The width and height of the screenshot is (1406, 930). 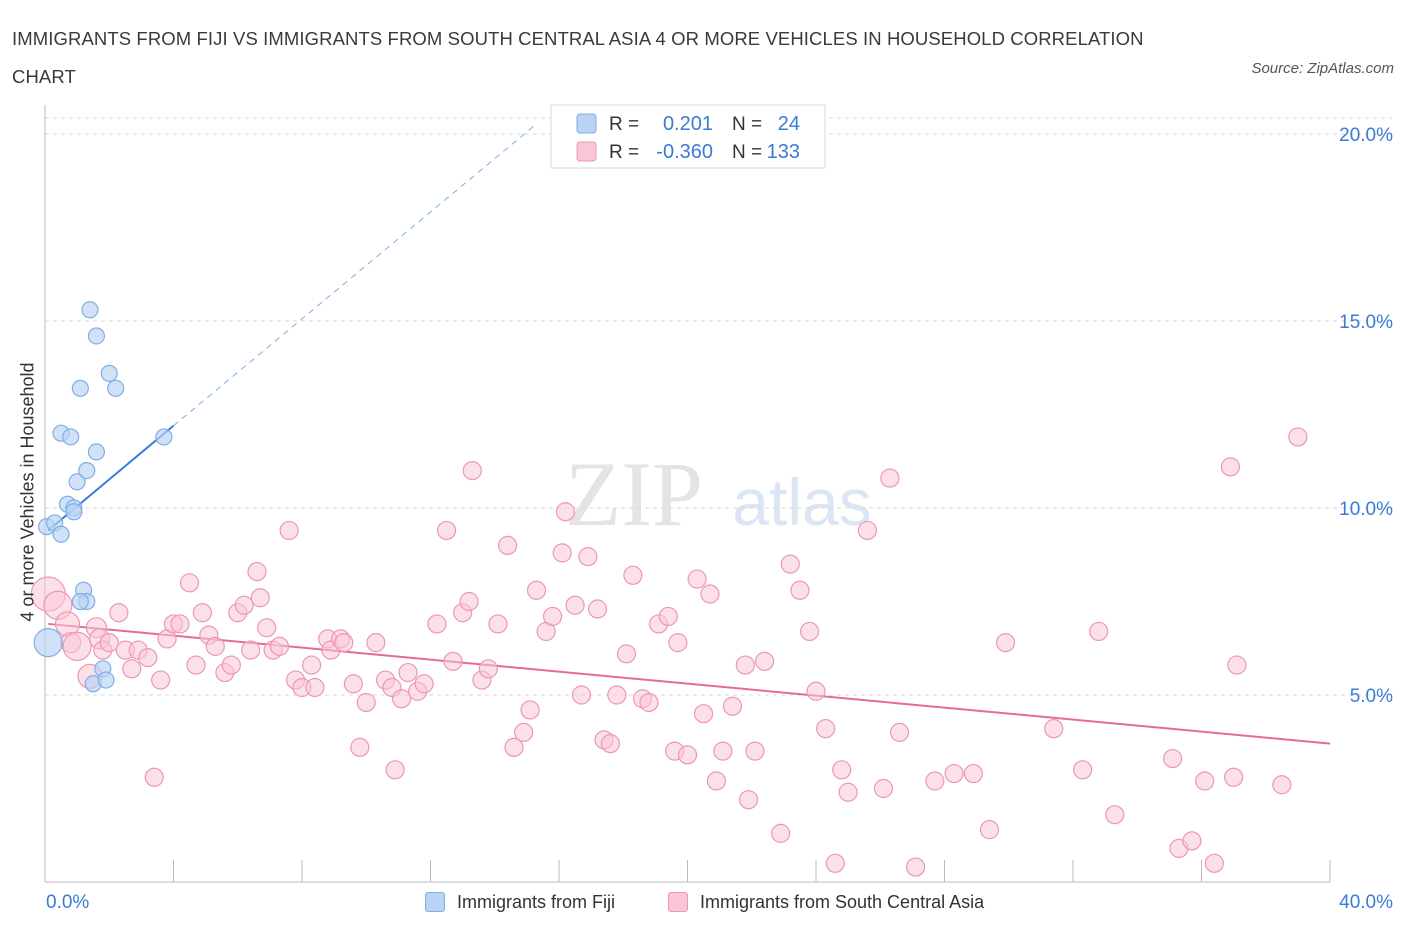 I want to click on bottom-legend-sca-label: Immigrants from South Central Asia, so click(x=842, y=901).